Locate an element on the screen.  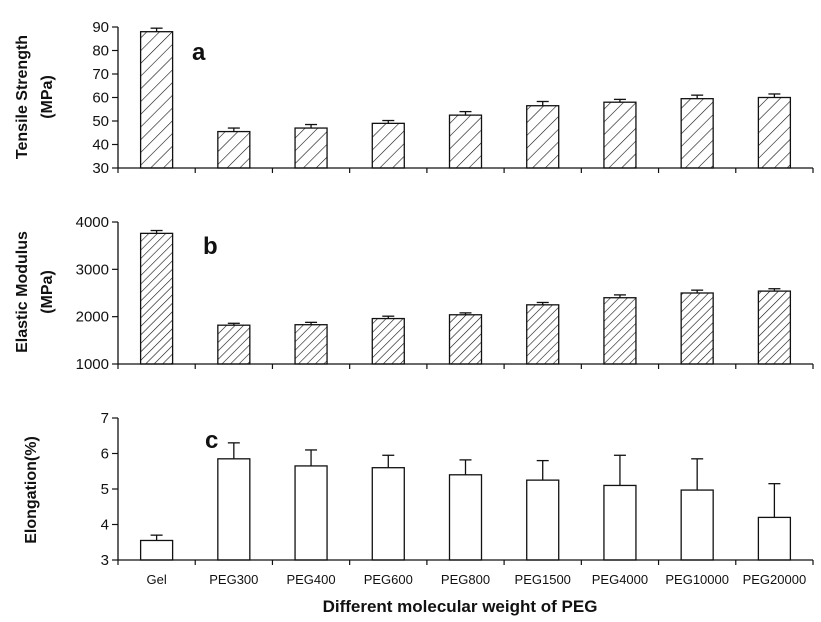
panel-c-yaxis: 3 4 5 6 7 is located at coordinates (110, 489).